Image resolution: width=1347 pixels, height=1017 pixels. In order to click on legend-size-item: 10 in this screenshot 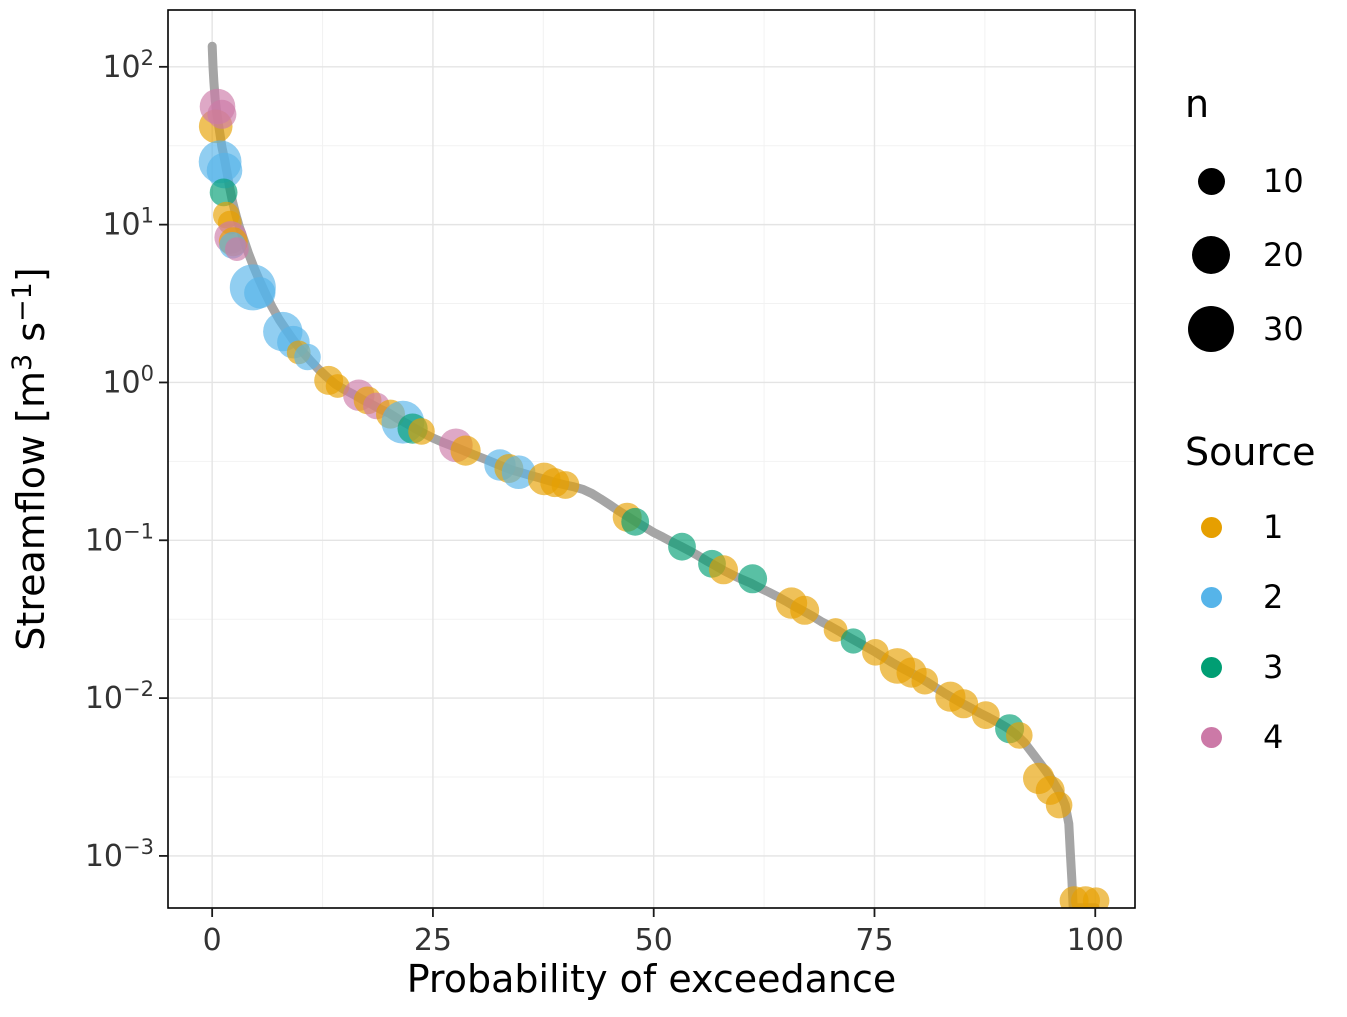, I will do `click(1265, 181)`.